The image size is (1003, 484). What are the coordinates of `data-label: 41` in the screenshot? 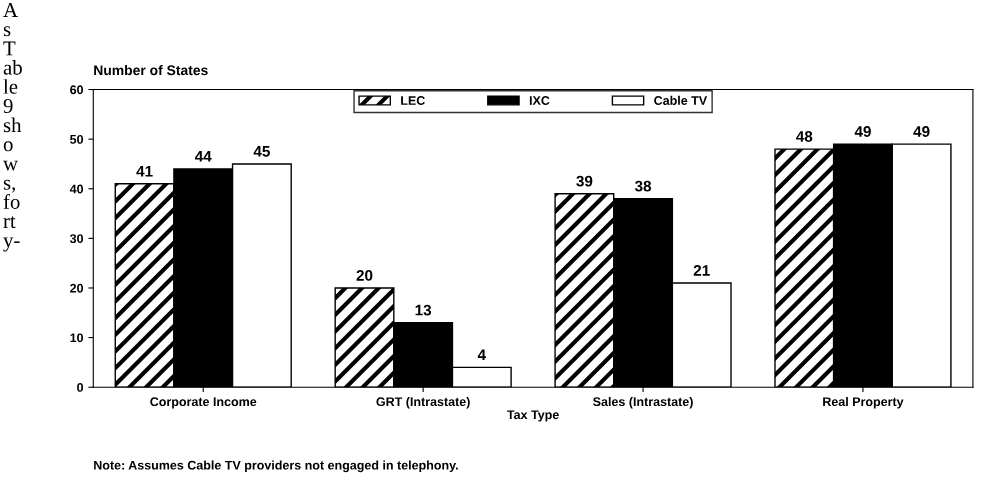 It's located at (144, 171).